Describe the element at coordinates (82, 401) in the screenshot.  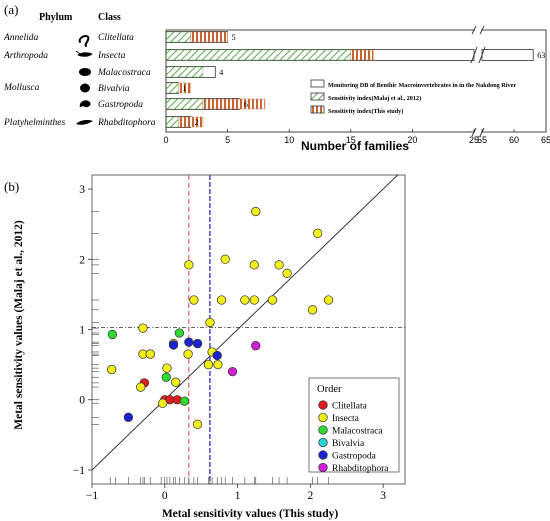
I see `y-tick-label: 0` at that location.